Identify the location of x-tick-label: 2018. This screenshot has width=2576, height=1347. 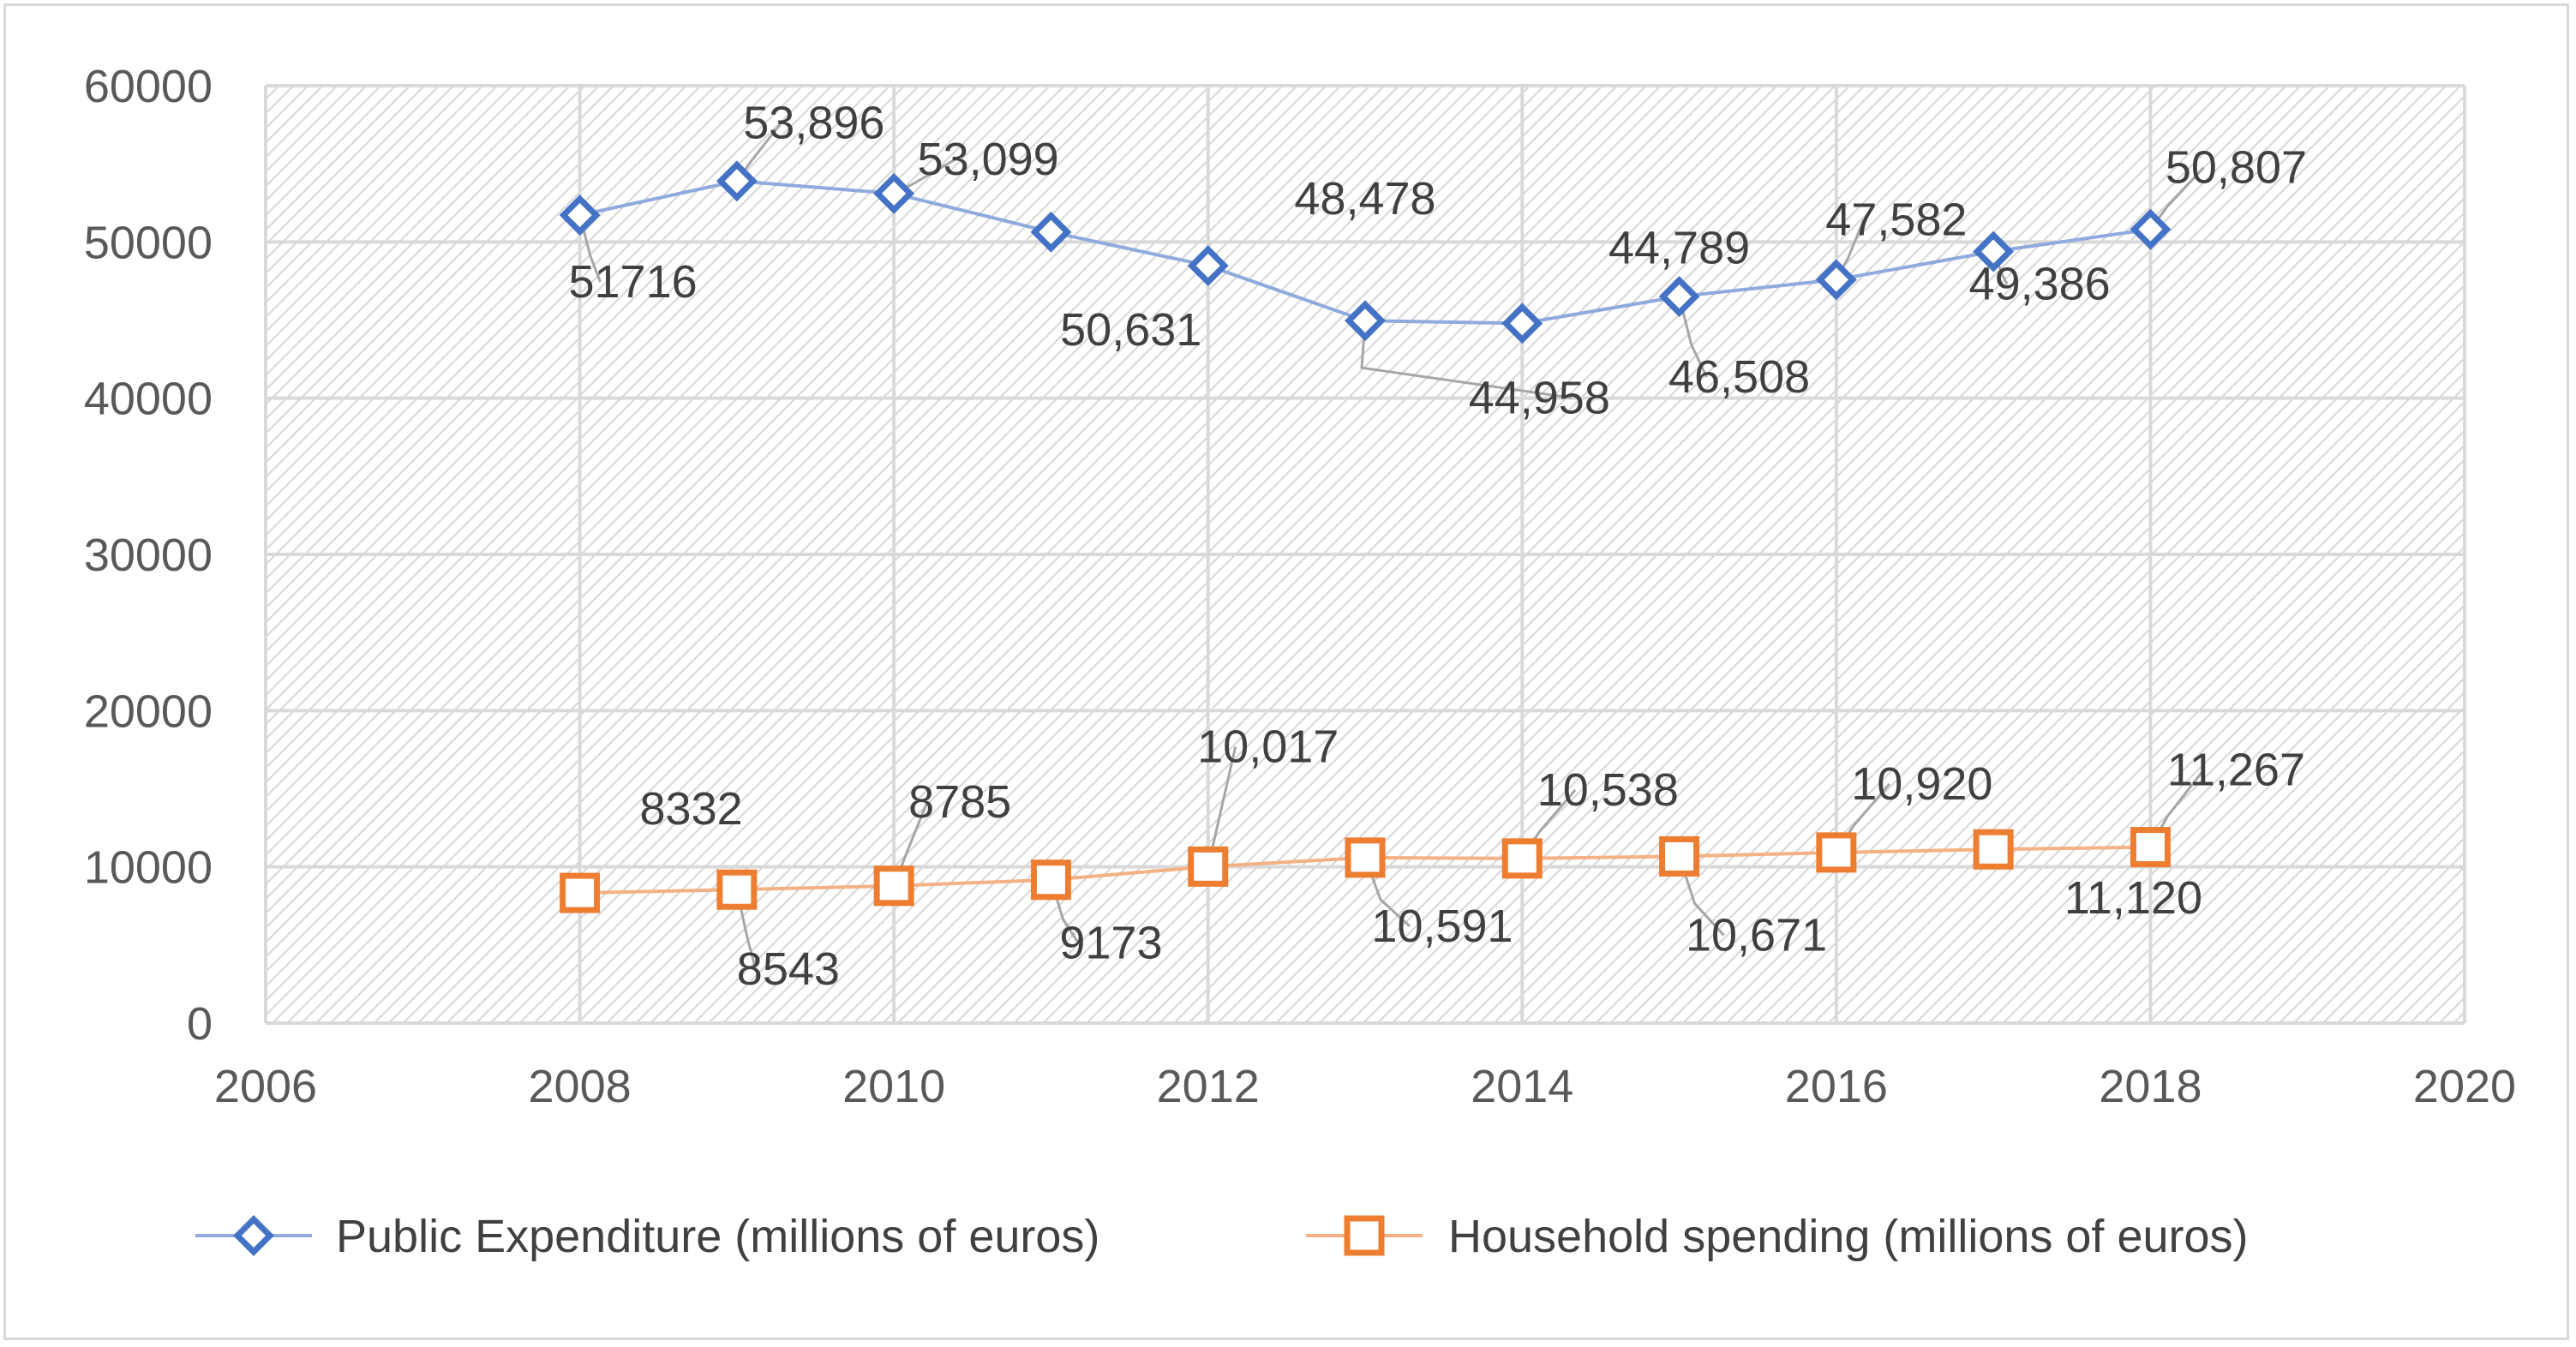
(2150, 1086).